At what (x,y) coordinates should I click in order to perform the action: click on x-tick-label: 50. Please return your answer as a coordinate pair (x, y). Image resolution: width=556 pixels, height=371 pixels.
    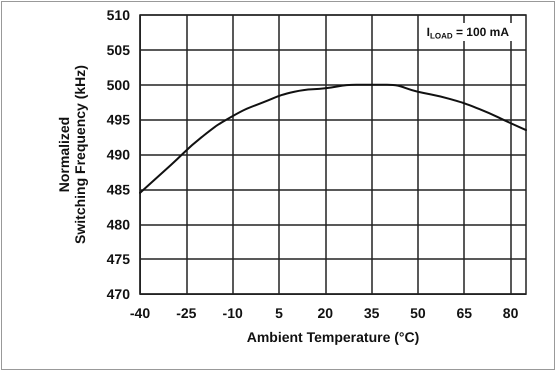
    Looking at the image, I should click on (418, 313).